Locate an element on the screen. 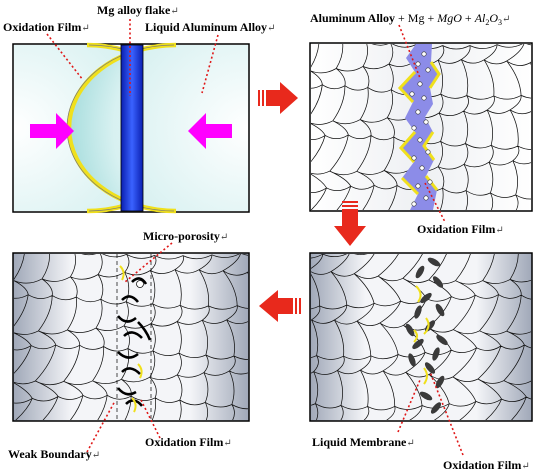 This screenshot has width=550, height=474. label-liquid-membrane: Liquid Membrane↵ is located at coordinates (363, 442).